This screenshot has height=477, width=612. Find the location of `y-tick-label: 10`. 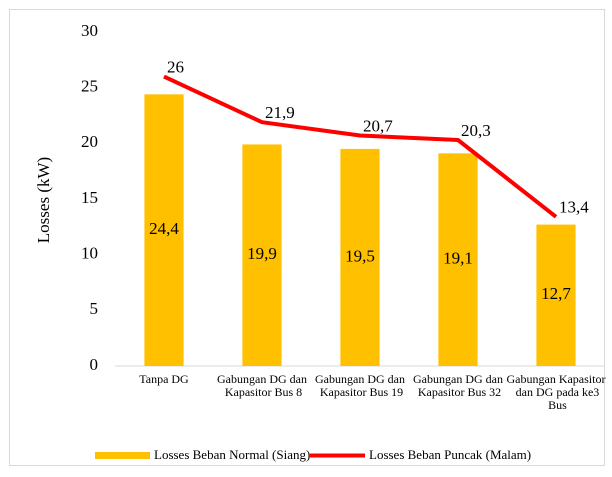

y-tick-label: 10 is located at coordinates (89, 253).